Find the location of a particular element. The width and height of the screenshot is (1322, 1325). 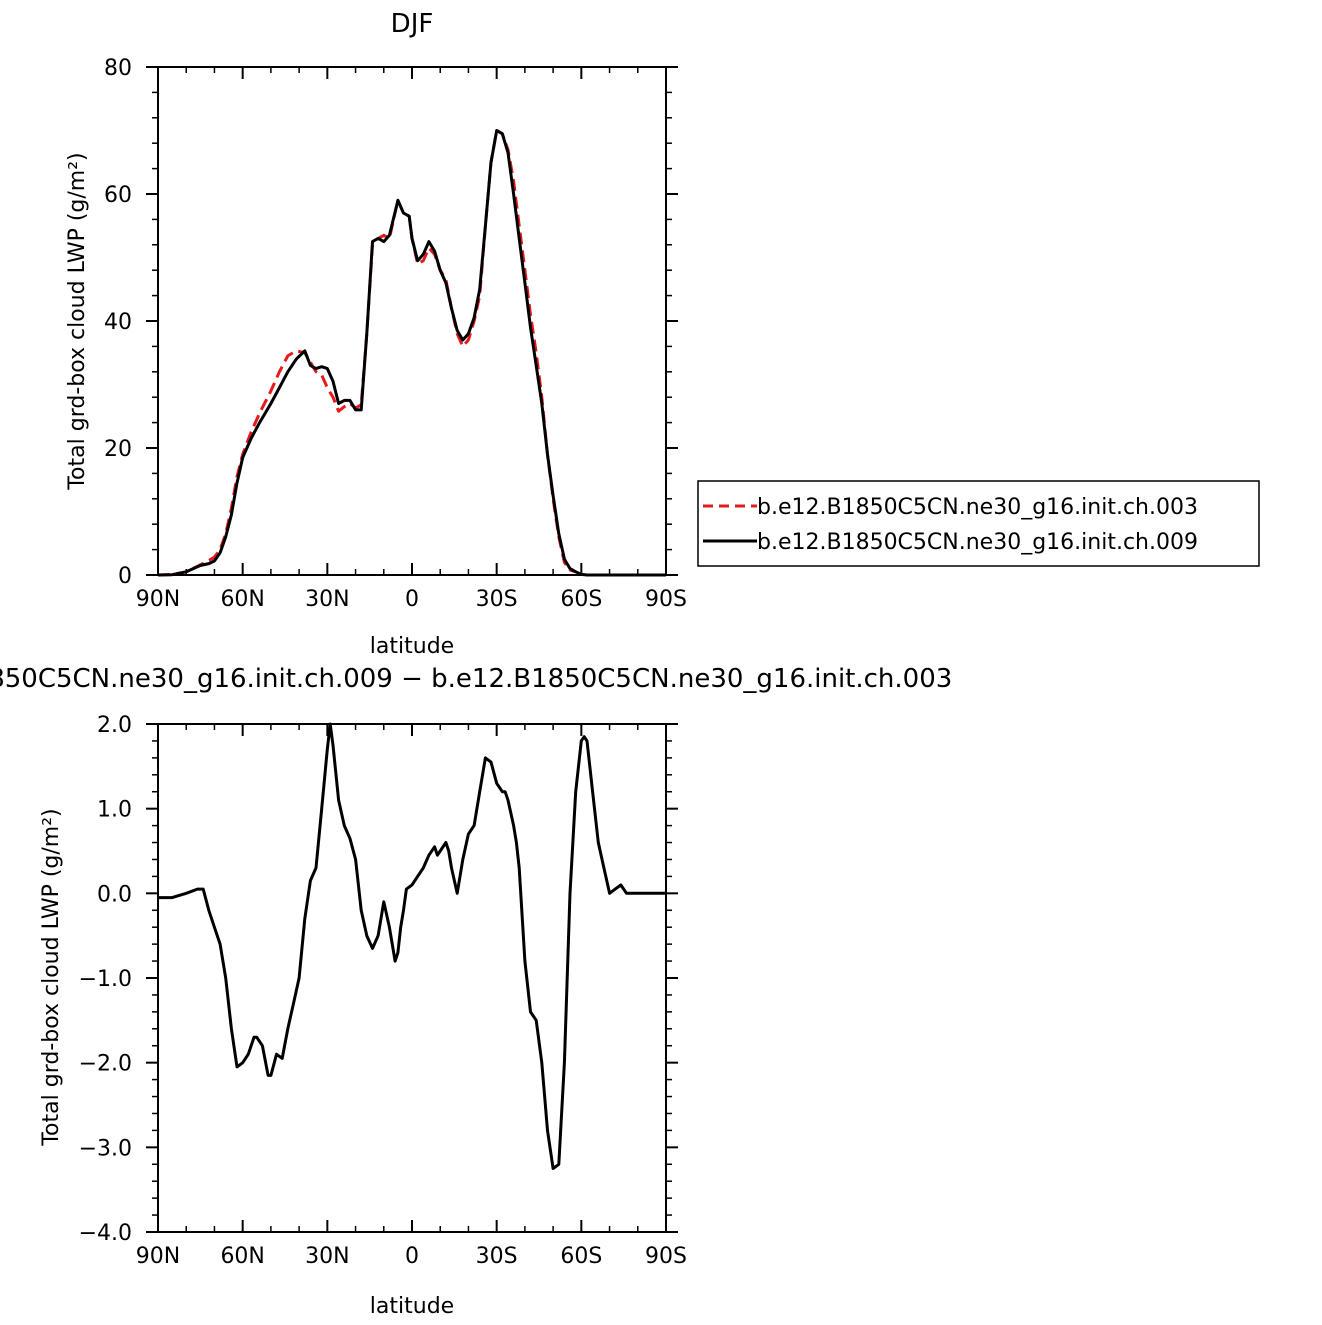

top-y-tick-label: 0 is located at coordinates (125, 576).